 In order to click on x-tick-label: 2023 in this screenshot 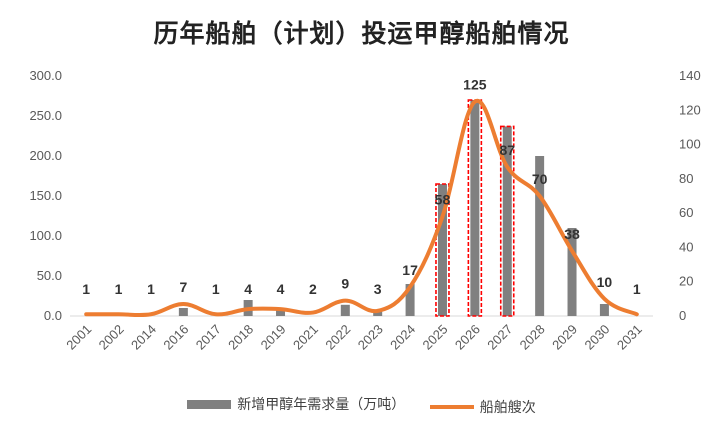, I will do `click(370, 337)`.